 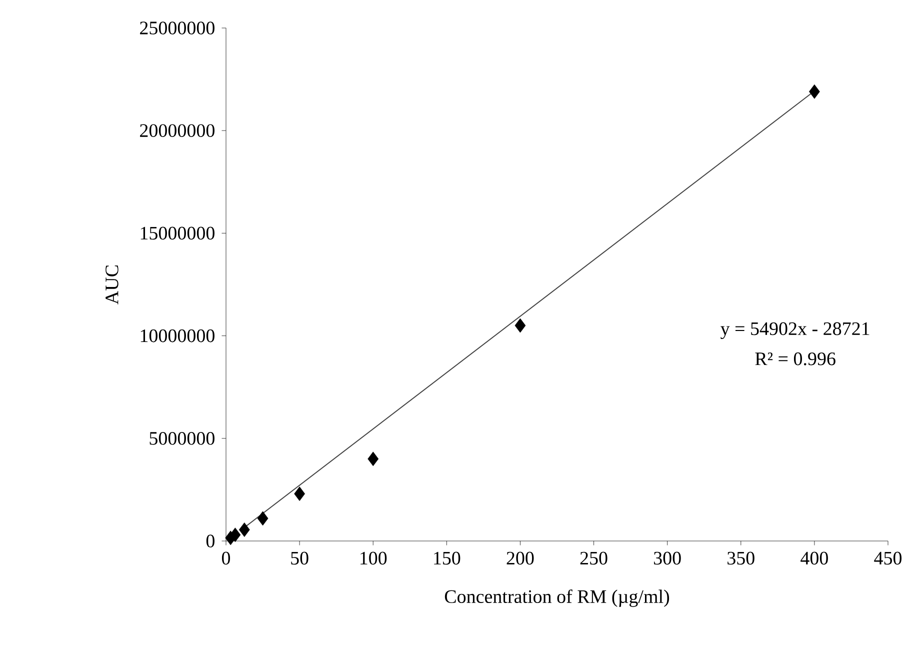 What do you see at coordinates (210, 541) in the screenshot?
I see `y-tick-label: 0` at bounding box center [210, 541].